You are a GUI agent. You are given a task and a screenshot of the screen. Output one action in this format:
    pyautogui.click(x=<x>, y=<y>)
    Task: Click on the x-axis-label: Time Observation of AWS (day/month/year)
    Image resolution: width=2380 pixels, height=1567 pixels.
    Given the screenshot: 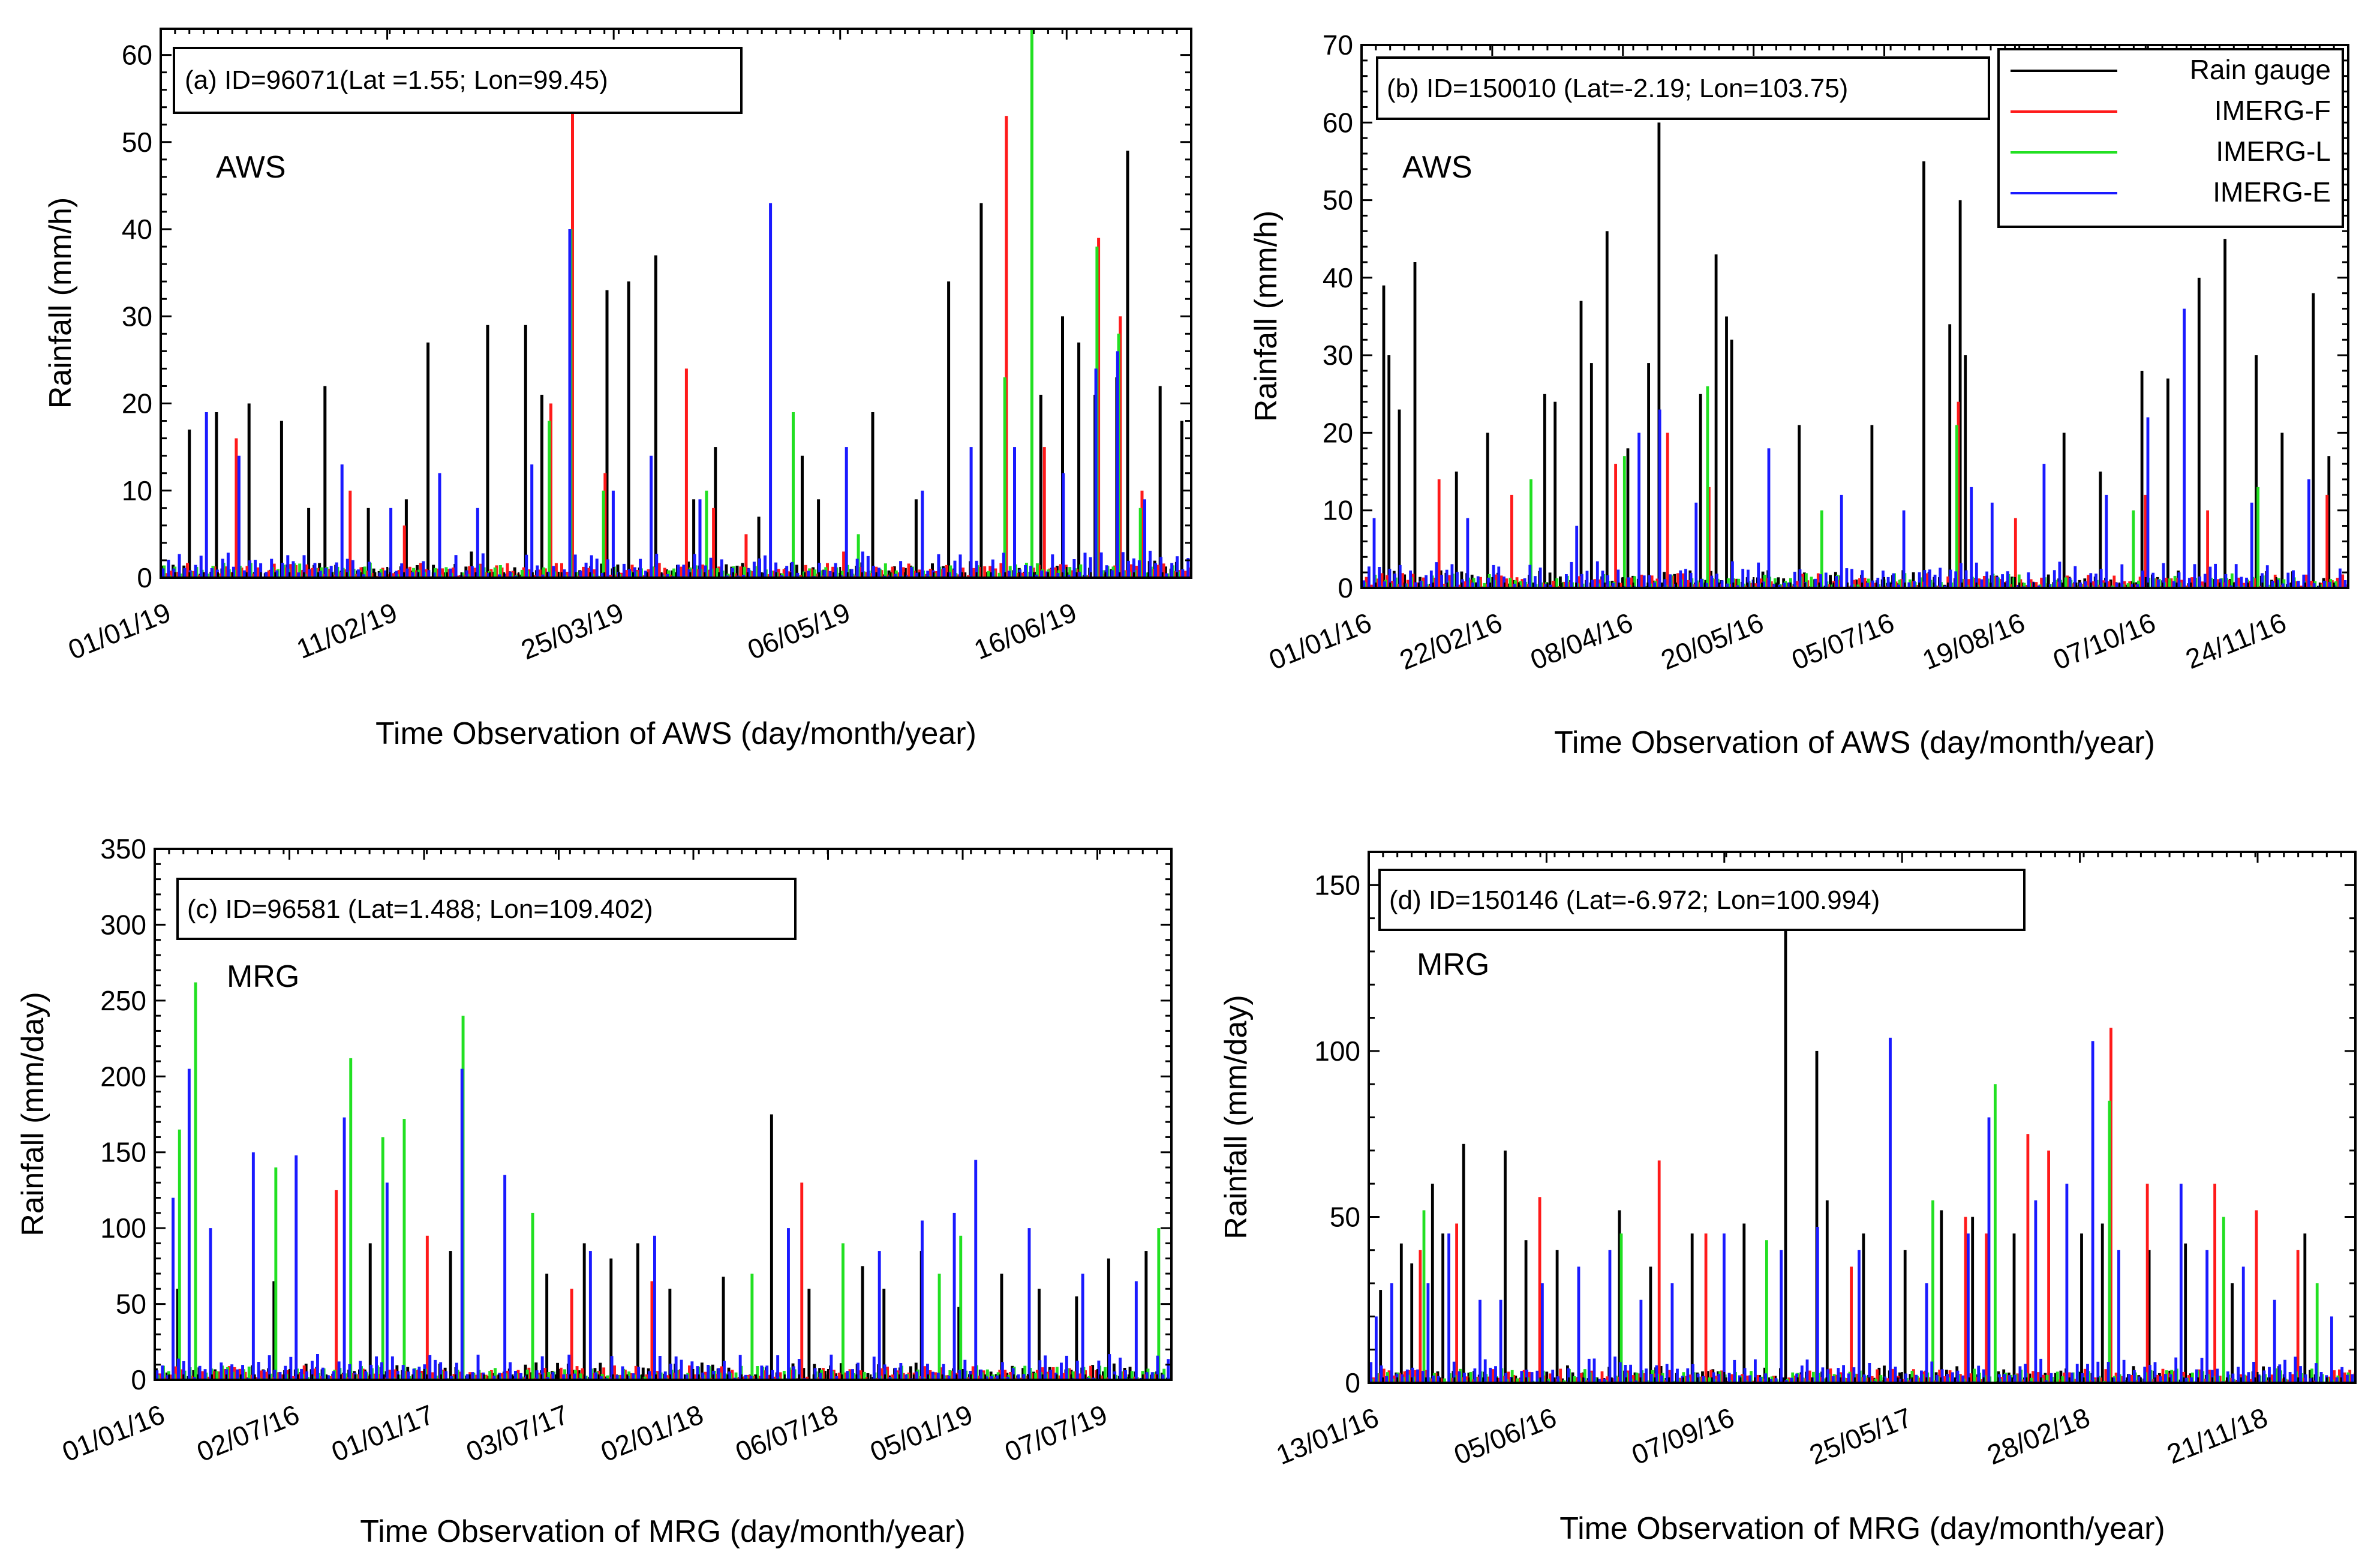 What is the action you would take?
    pyautogui.click(x=676, y=733)
    